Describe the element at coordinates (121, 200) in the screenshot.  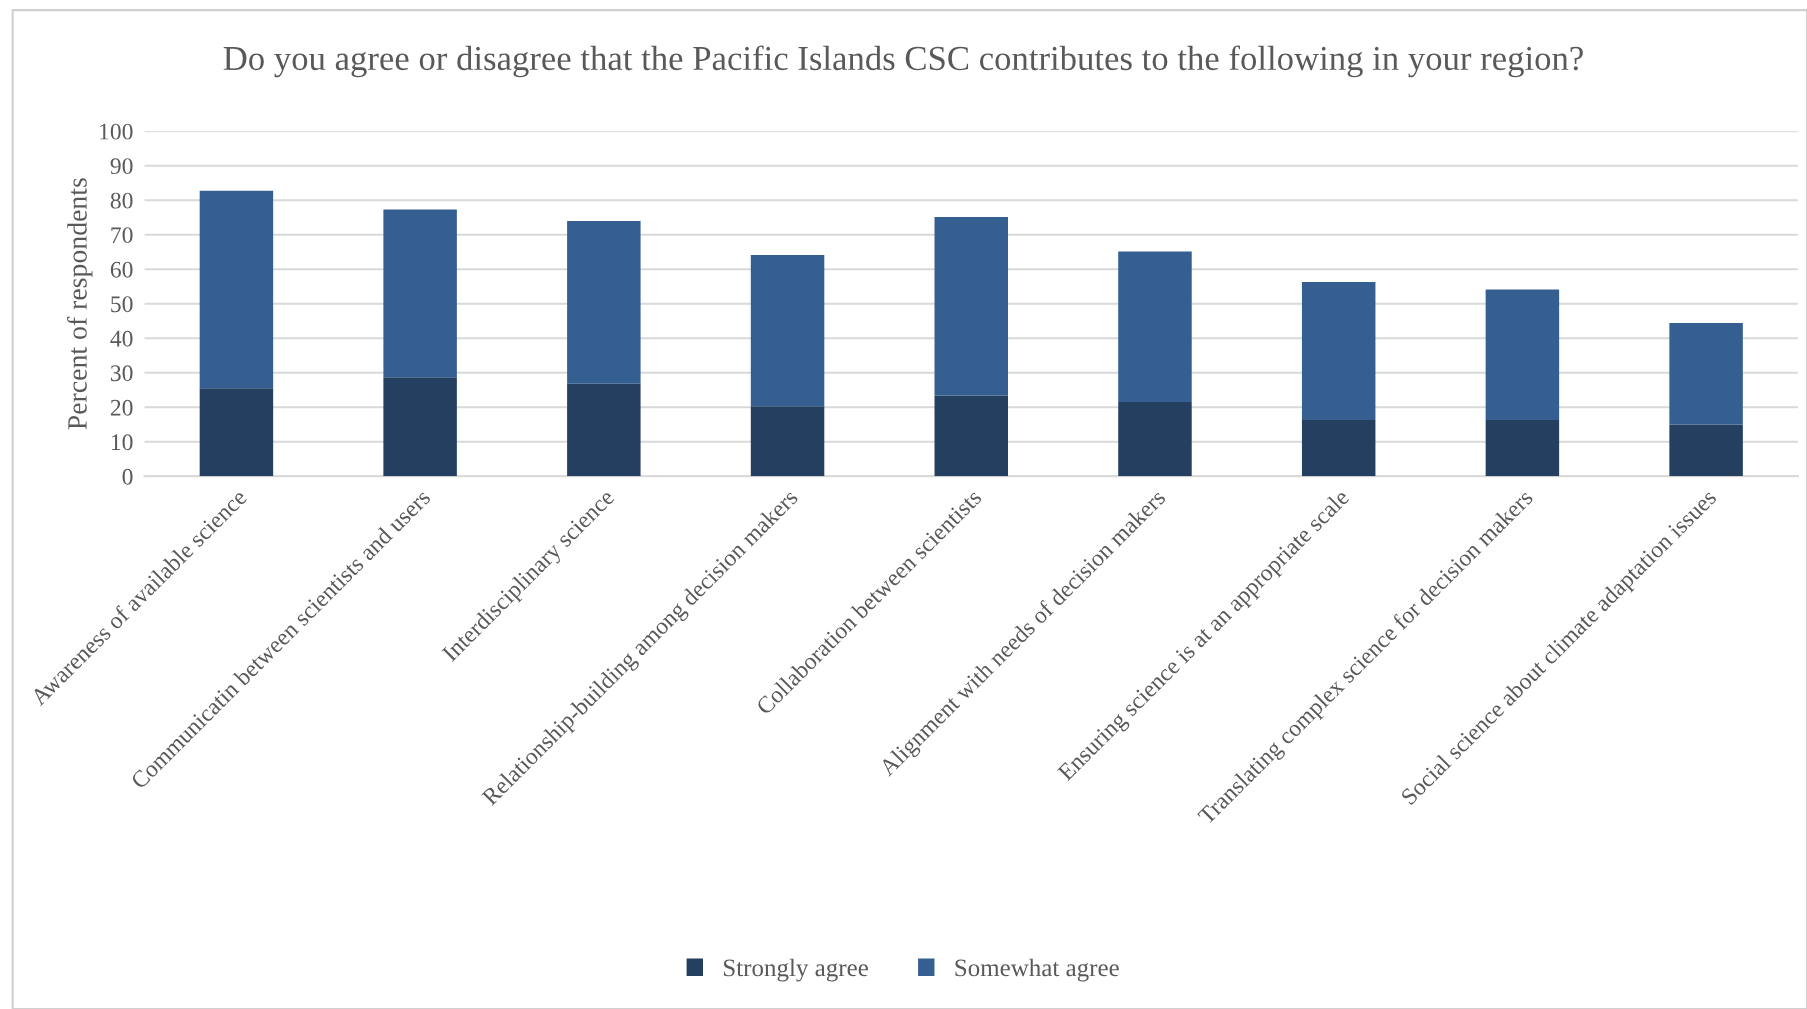
I see `y-tick-label: 80` at that location.